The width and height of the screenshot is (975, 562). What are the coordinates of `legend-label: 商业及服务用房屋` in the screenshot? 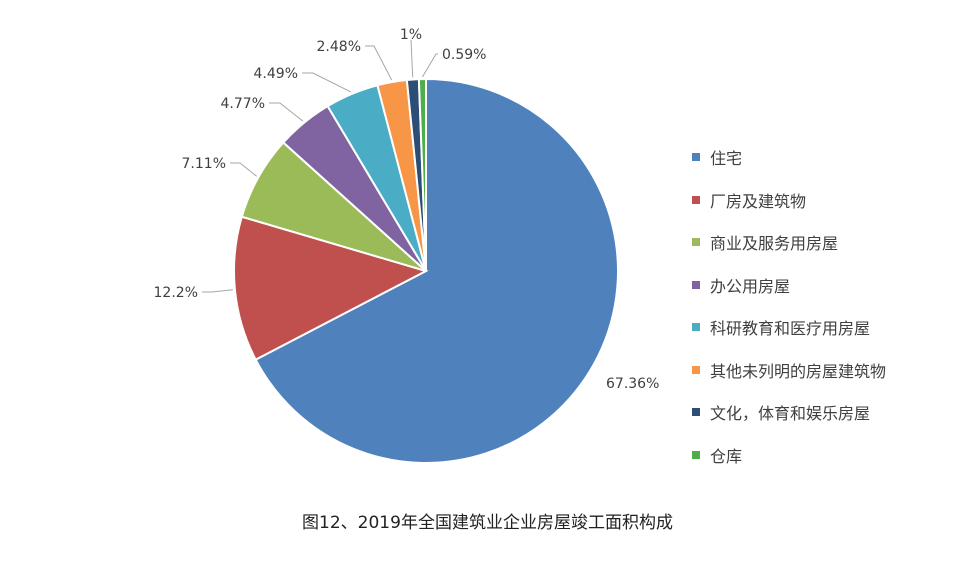 It's located at (774, 244).